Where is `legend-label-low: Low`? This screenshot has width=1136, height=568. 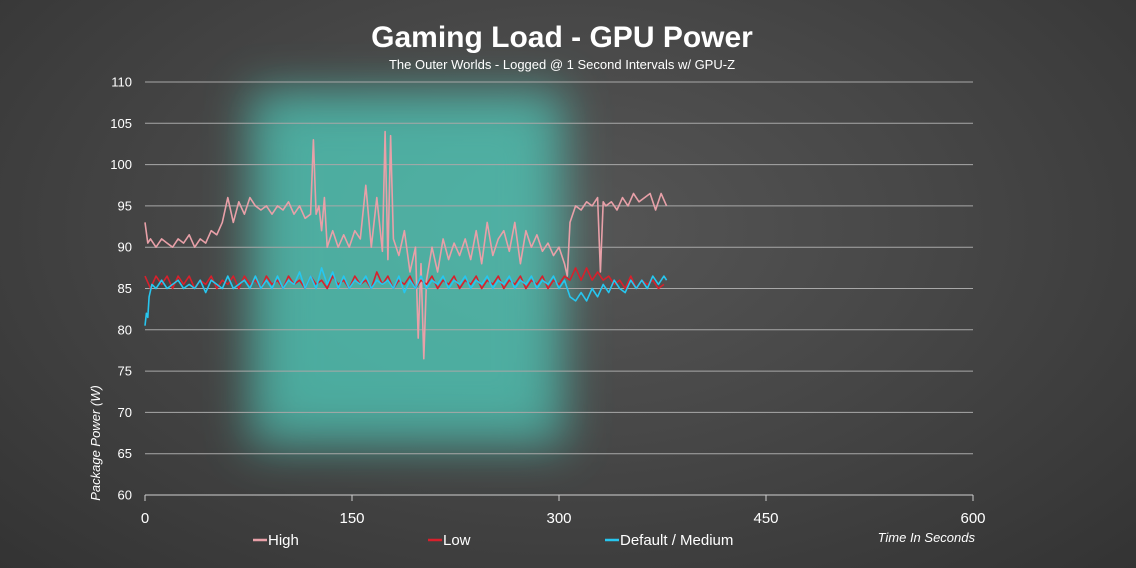 legend-label-low: Low is located at coordinates (457, 540).